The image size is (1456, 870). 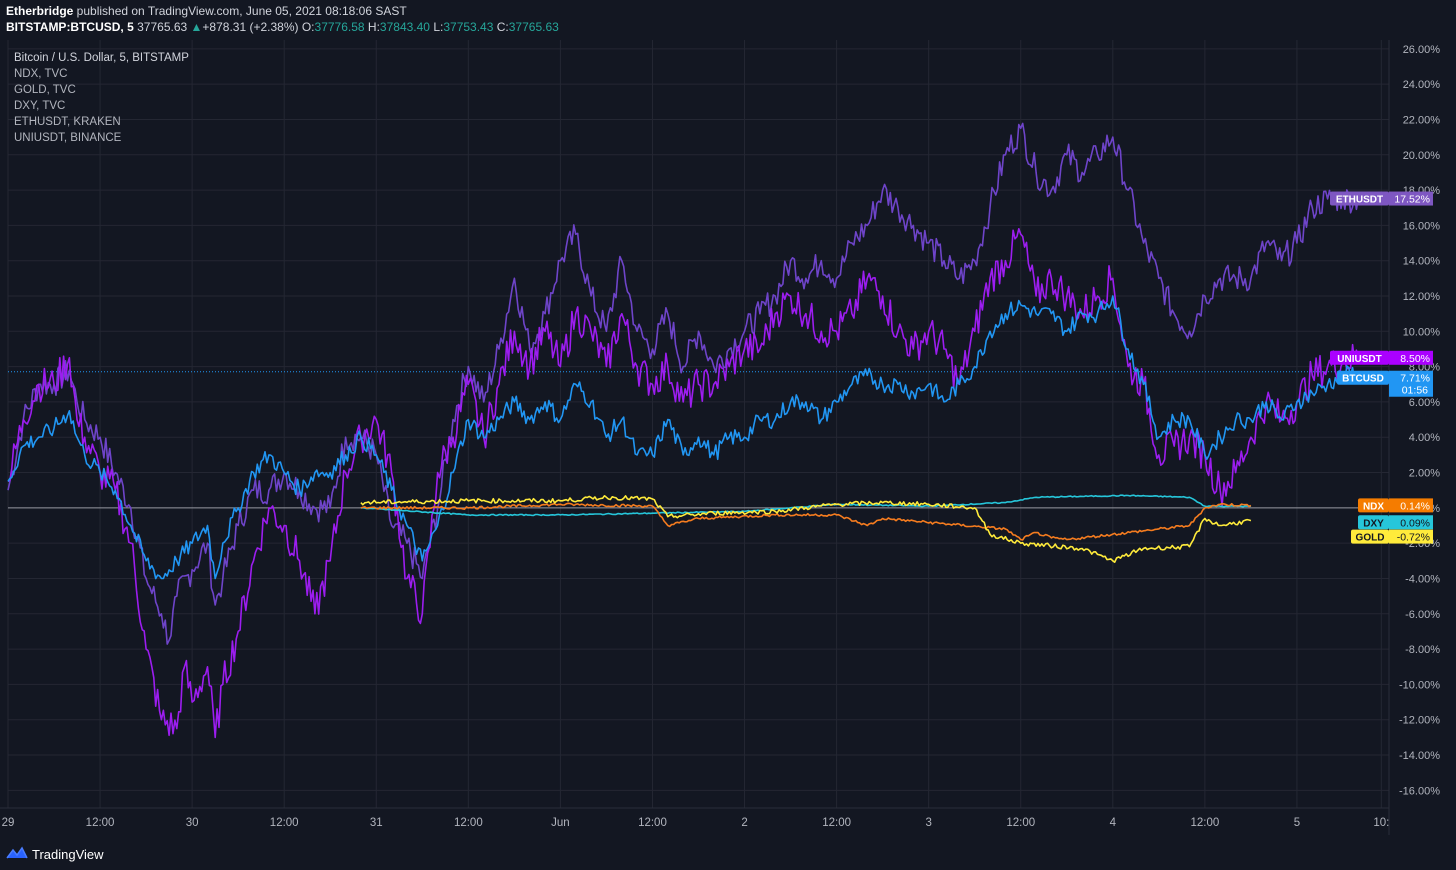 I want to click on legend-item-uniusdt: UNIUSDT, BINANCE, so click(x=68, y=138).